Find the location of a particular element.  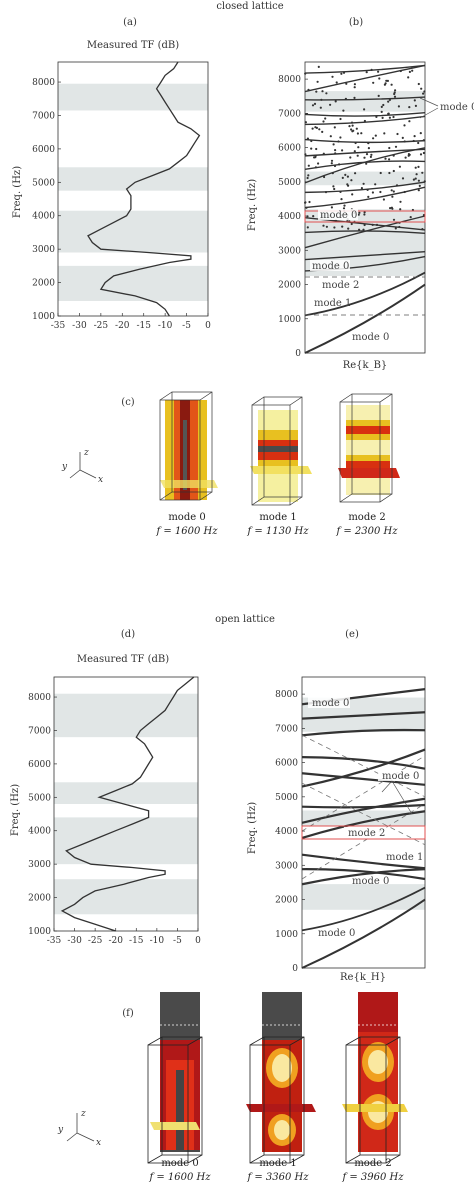

y-tick-label: 2000 is located at coordinates (43, 284).